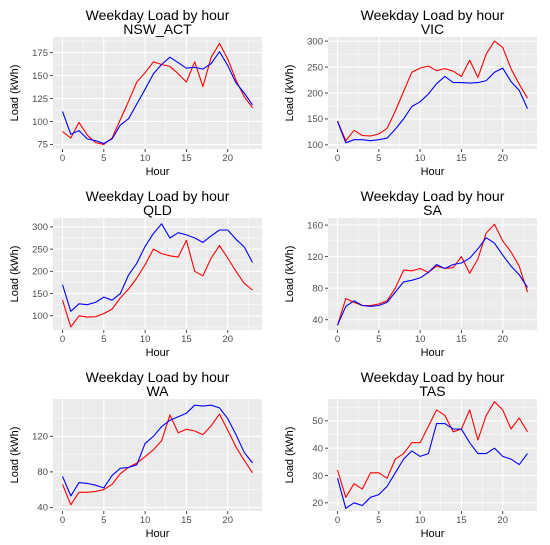 This screenshot has height=545, width=550. I want to click on chart-subtitle: VIC, so click(432, 29).